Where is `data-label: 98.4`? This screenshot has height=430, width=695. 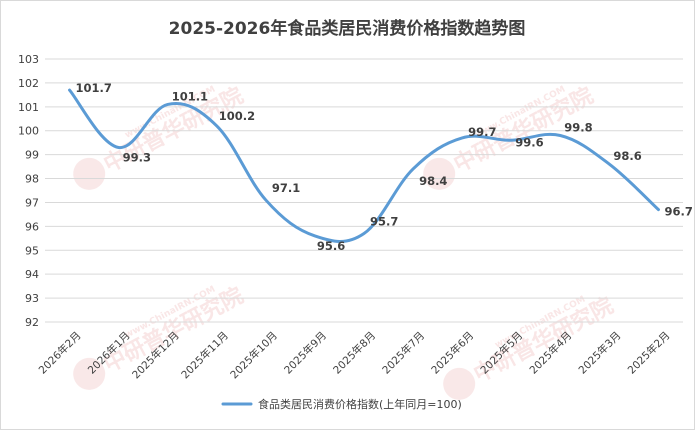
data-label: 98.4 is located at coordinates (433, 181).